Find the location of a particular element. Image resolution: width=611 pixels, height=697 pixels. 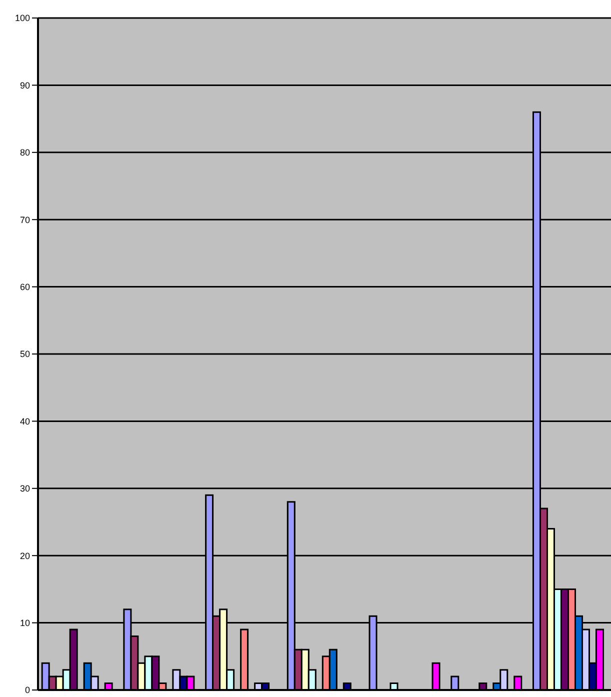

y-tick-label: 40 is located at coordinates (25, 421).